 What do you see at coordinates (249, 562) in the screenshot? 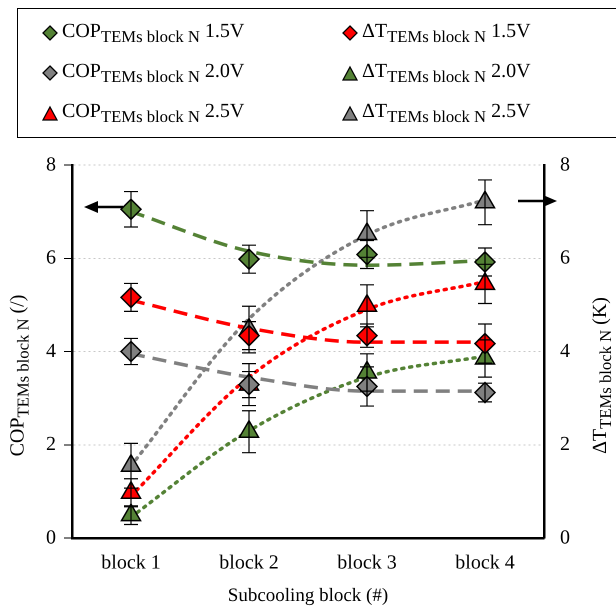
I see `x-tick-label: block 2` at bounding box center [249, 562].